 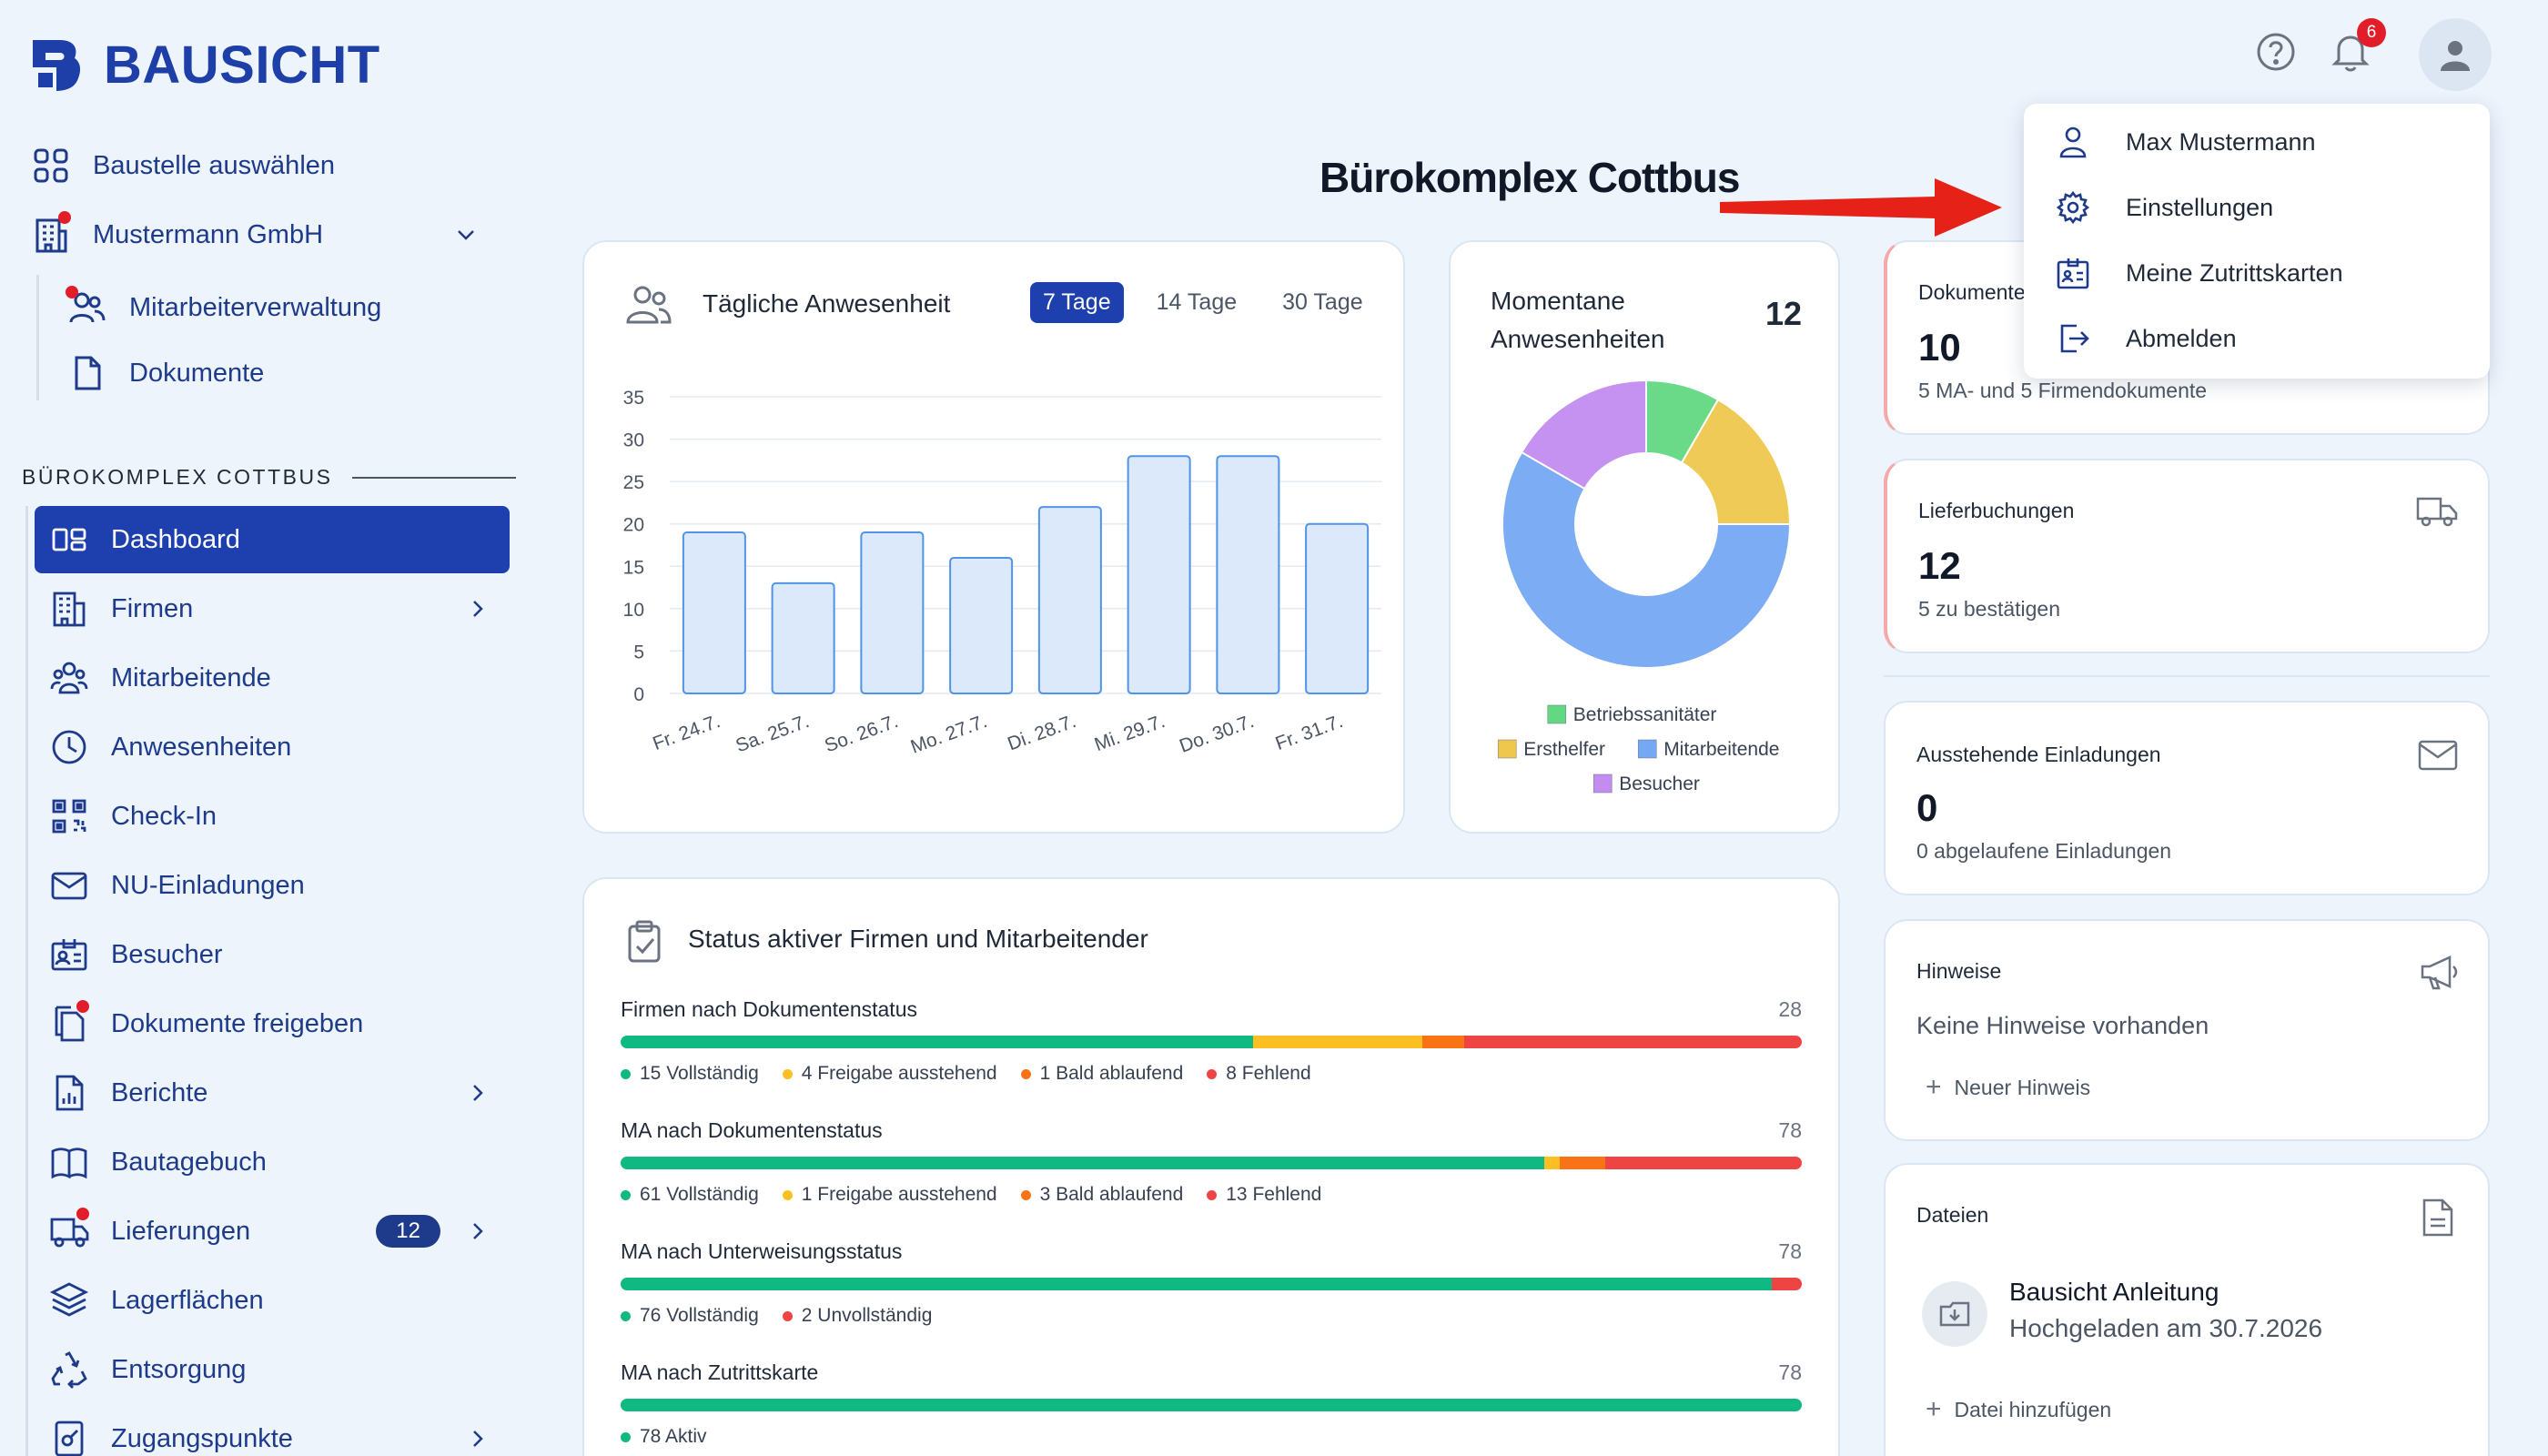 I want to click on attendance-bar, so click(x=714, y=612).